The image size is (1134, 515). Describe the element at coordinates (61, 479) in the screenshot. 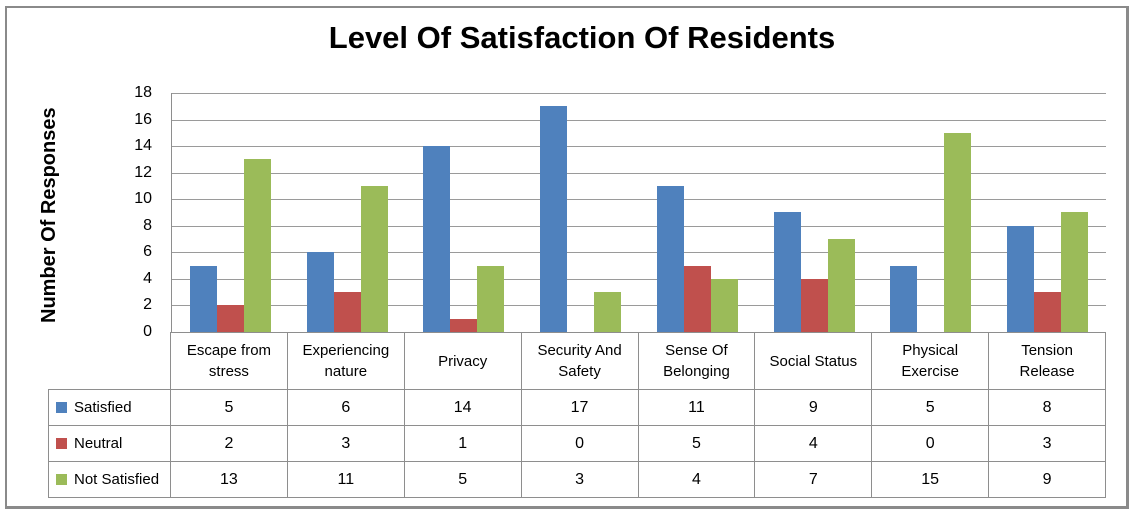

I see `legend-key-not-satisfied-icon` at that location.